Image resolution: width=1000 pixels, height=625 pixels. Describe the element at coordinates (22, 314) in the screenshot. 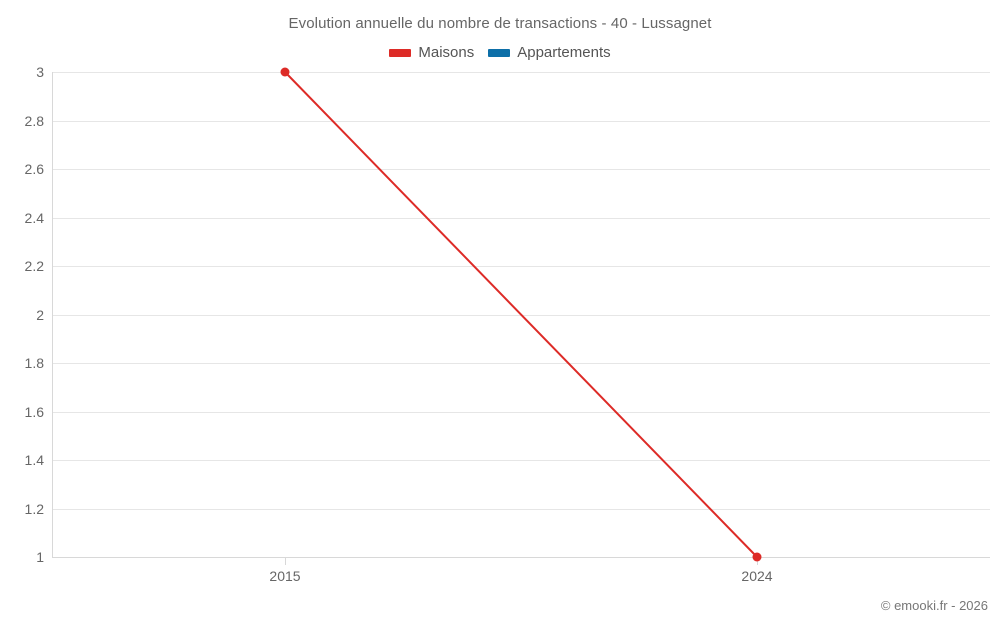

I see `y-axis-ticks: 3 2.8 2.6 2.4 2.2 2 1.8 1.6 1.4 1.2 1` at that location.